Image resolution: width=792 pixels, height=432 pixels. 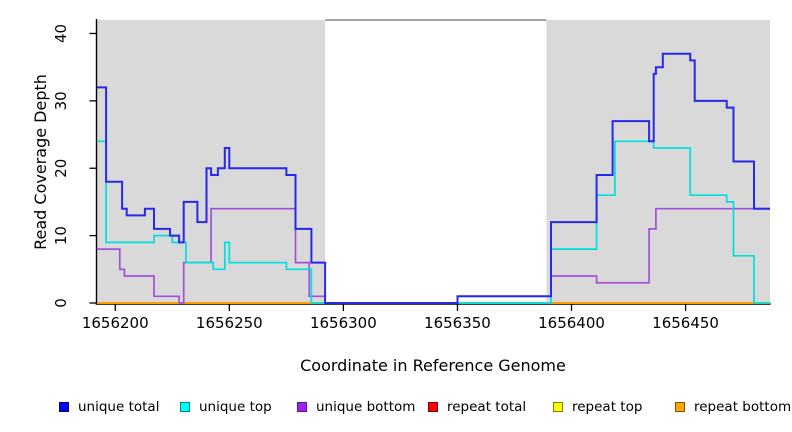 What do you see at coordinates (229, 323) in the screenshot?
I see `x-tick-label: 1656250` at bounding box center [229, 323].